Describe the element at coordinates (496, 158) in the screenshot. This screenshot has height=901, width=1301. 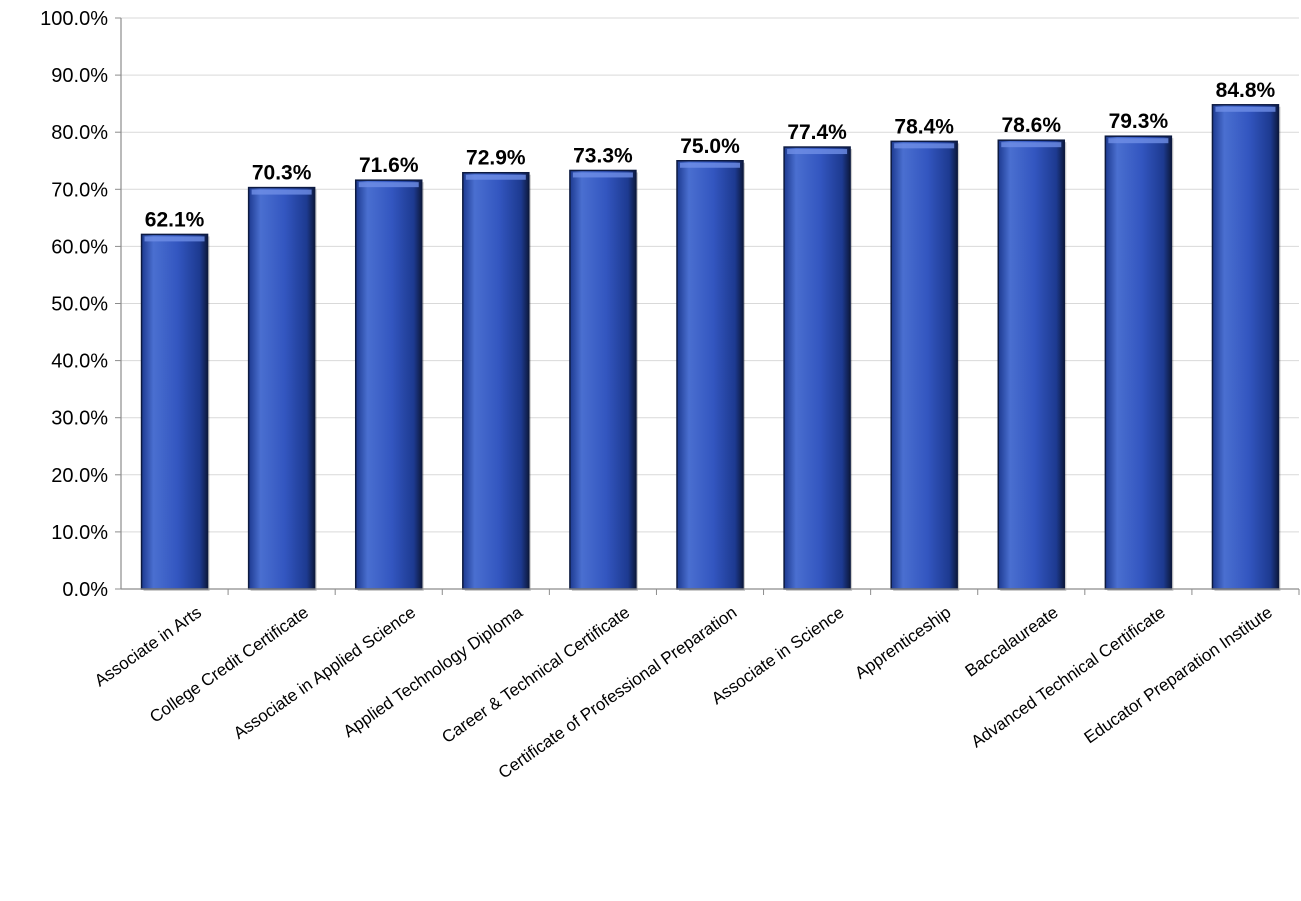
I see `data-label: 72.9%` at that location.